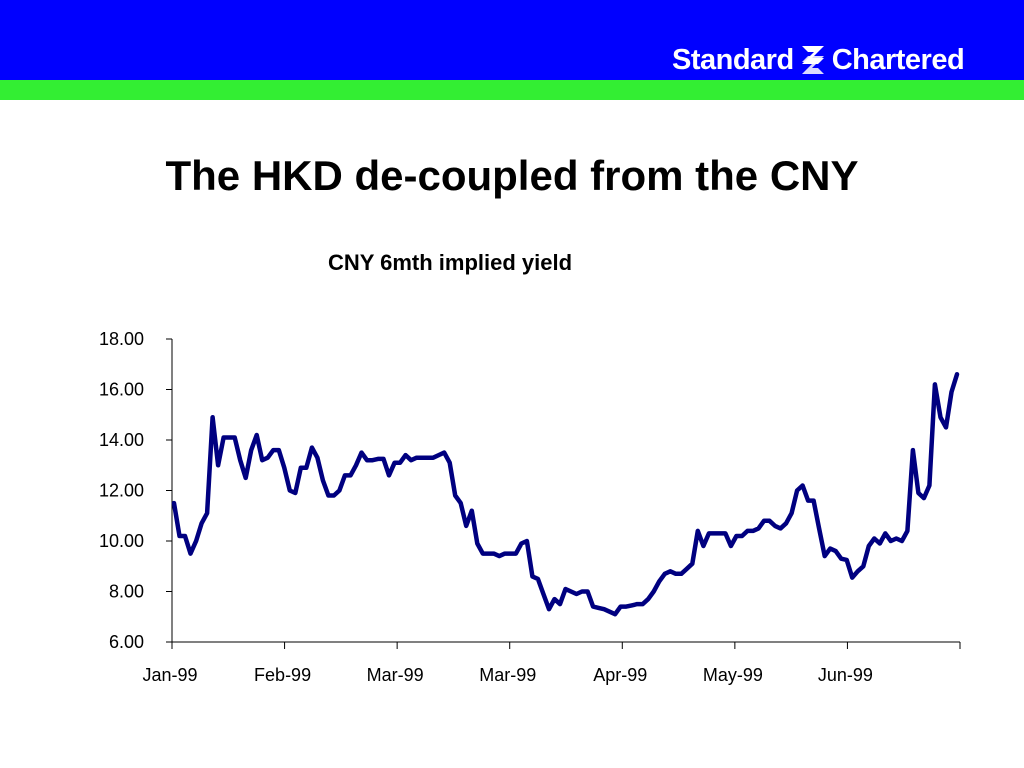 The image size is (1024, 768). Describe the element at coordinates (512, 40) in the screenshot. I see `header-band` at that location.